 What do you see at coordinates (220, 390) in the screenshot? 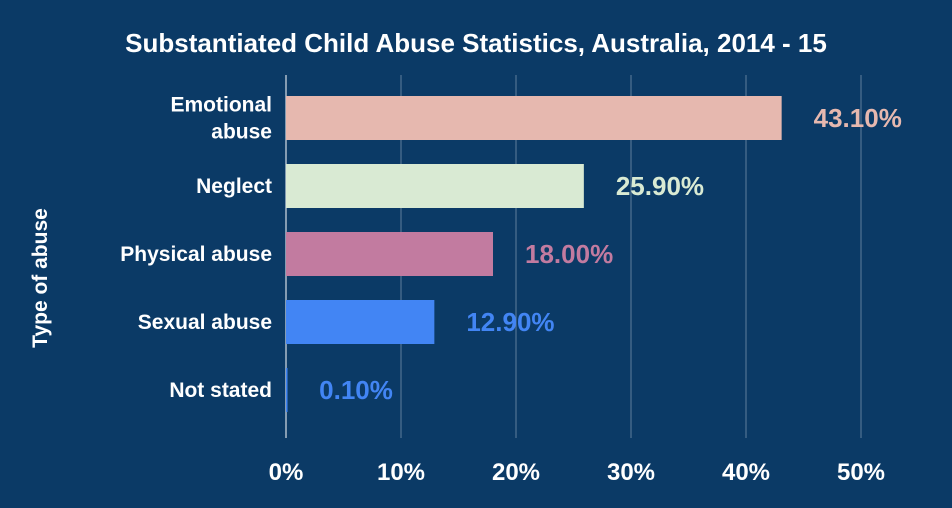
I see `category-label: Not stated` at bounding box center [220, 390].